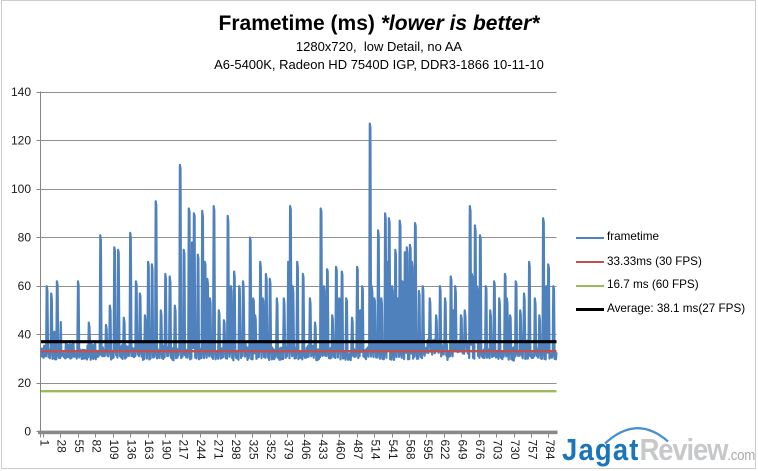 The height and width of the screenshot is (471, 758). I want to click on svg-text: 703, so click(498, 450).